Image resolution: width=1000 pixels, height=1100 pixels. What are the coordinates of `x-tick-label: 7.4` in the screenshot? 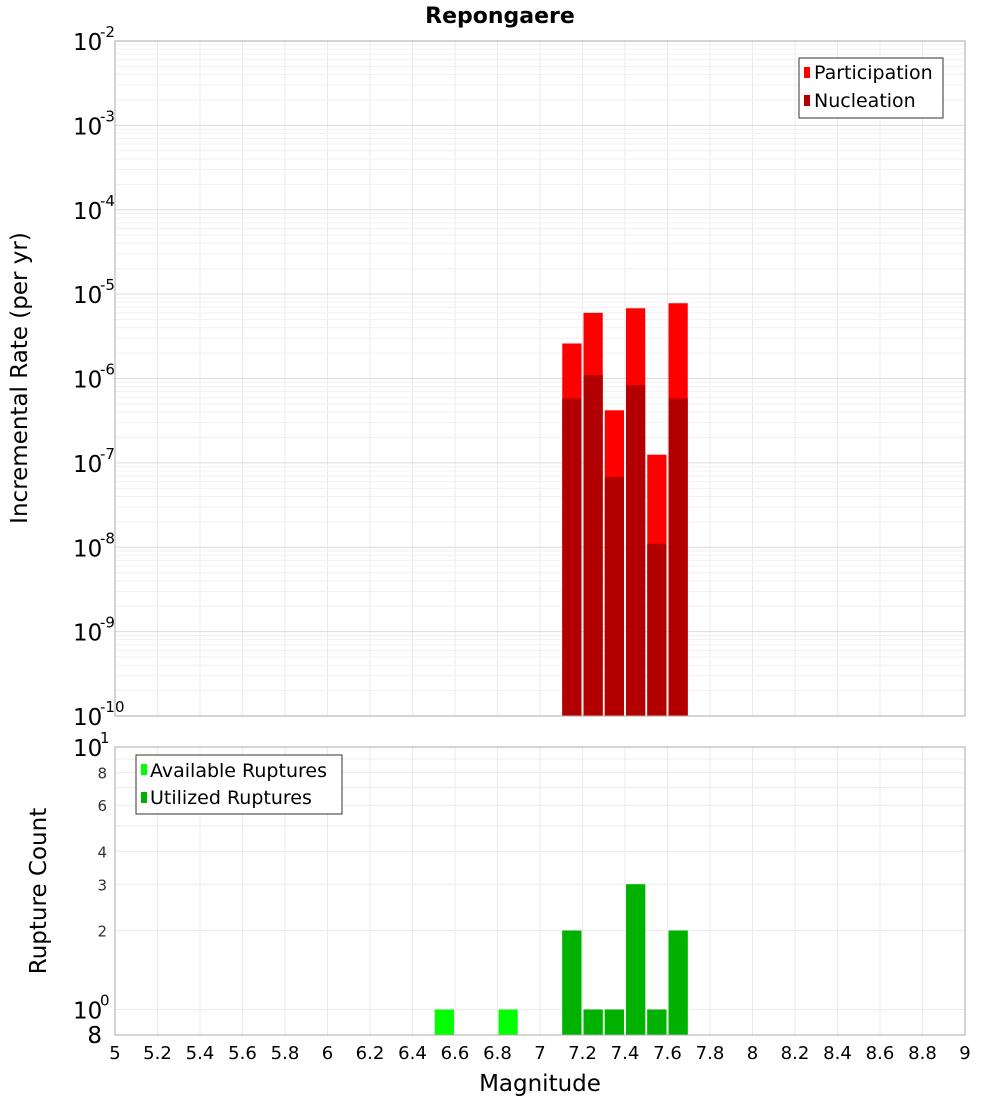 It's located at (625, 1053).